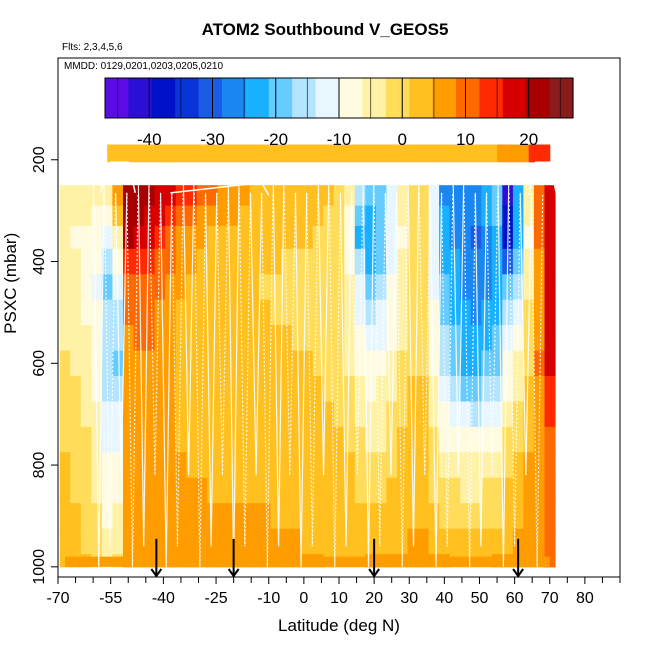  What do you see at coordinates (275, 139) in the screenshot?
I see `colorbar-tick-label: -20` at bounding box center [275, 139].